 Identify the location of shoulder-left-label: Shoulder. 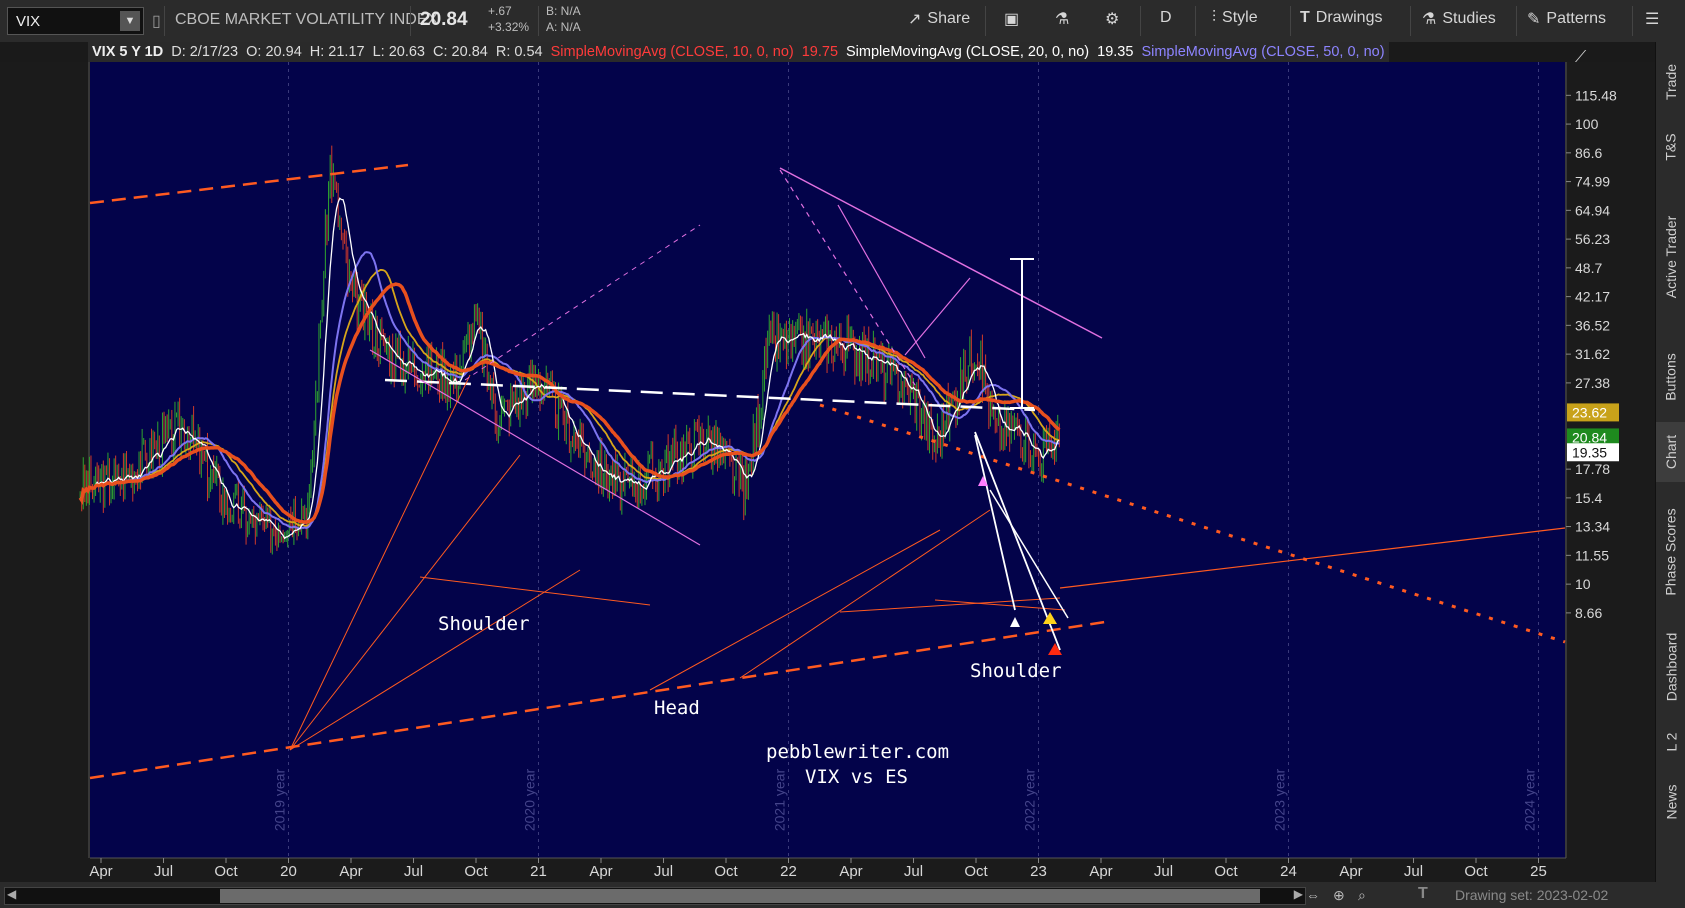
(484, 624).